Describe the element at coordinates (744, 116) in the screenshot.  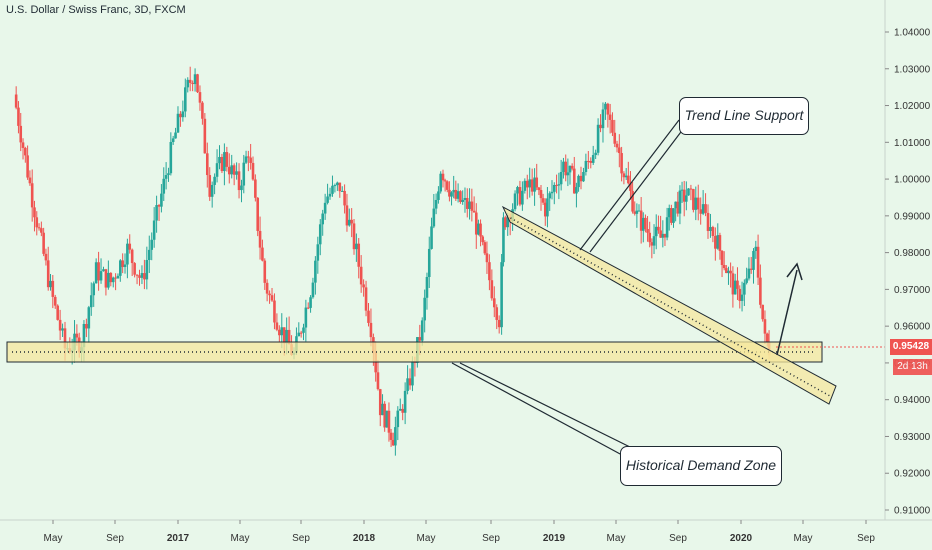
I see `trend-line-label: Trend Line Support` at that location.